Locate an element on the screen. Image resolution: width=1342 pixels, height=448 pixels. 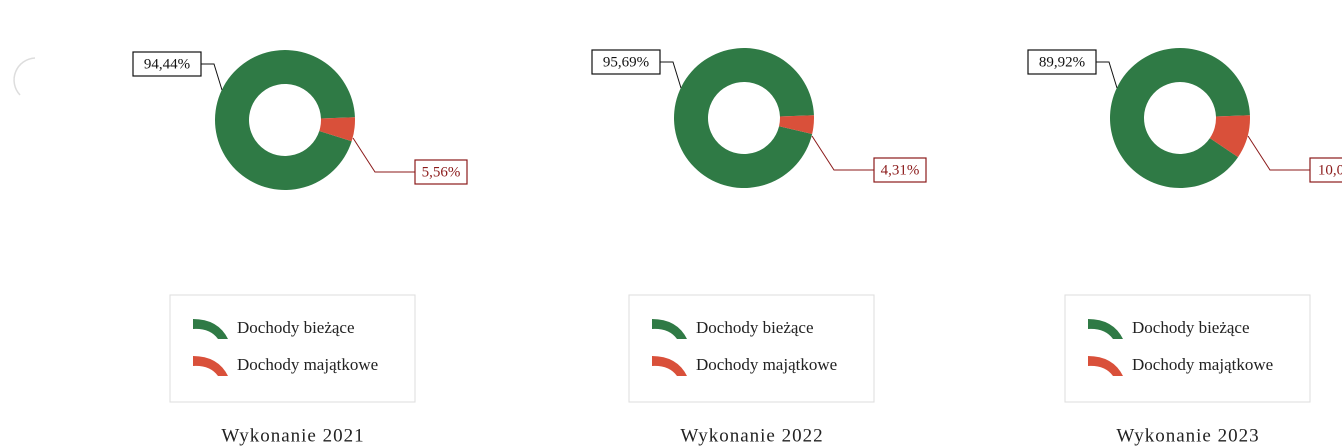
decoration is located at coordinates (24, 76).